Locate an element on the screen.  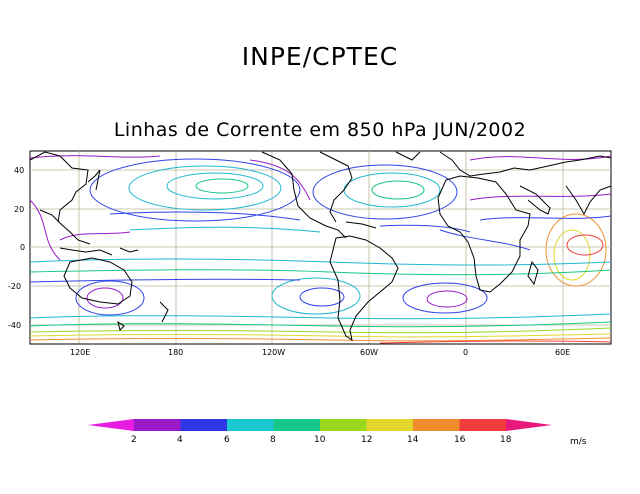
colorbar-label: 8 is located at coordinates (273, 440).